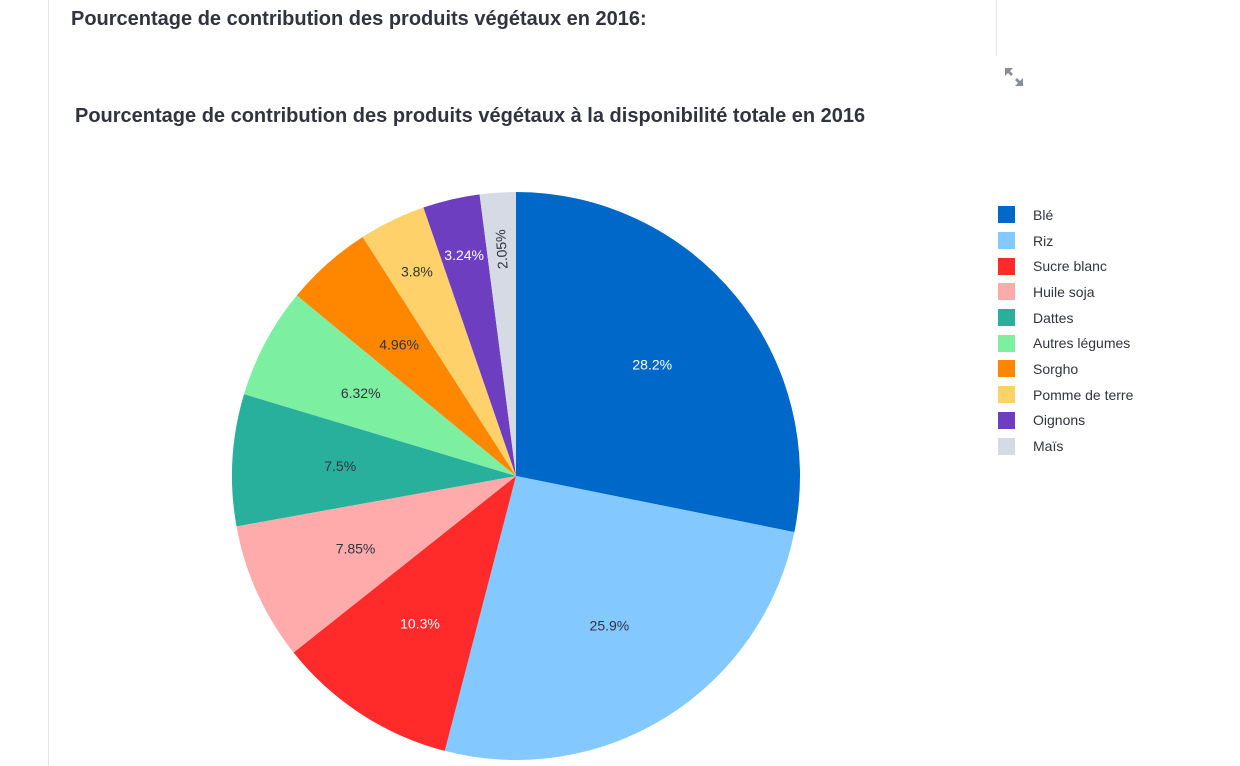 Image resolution: width=1240 pixels, height=766 pixels. What do you see at coordinates (1083, 394) in the screenshot?
I see `legend-label: Pomme de terre` at bounding box center [1083, 394].